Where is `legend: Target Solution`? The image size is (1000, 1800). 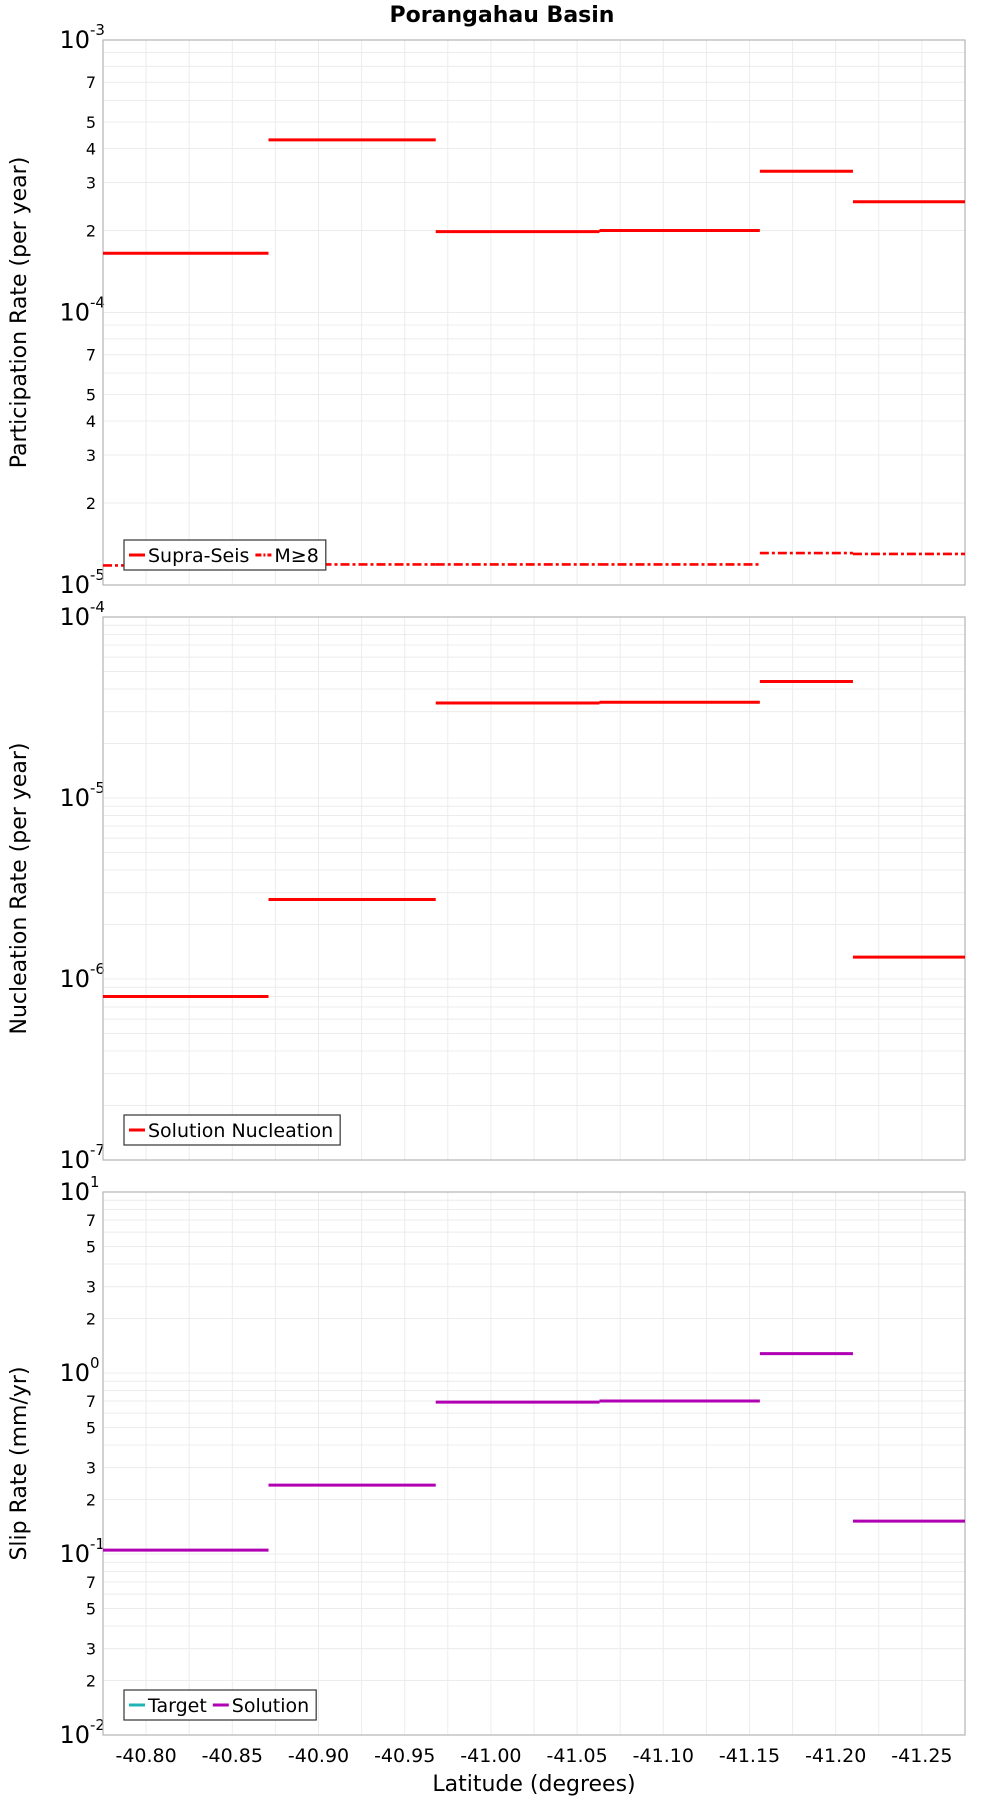
legend: Target Solution is located at coordinates (220, 1705).